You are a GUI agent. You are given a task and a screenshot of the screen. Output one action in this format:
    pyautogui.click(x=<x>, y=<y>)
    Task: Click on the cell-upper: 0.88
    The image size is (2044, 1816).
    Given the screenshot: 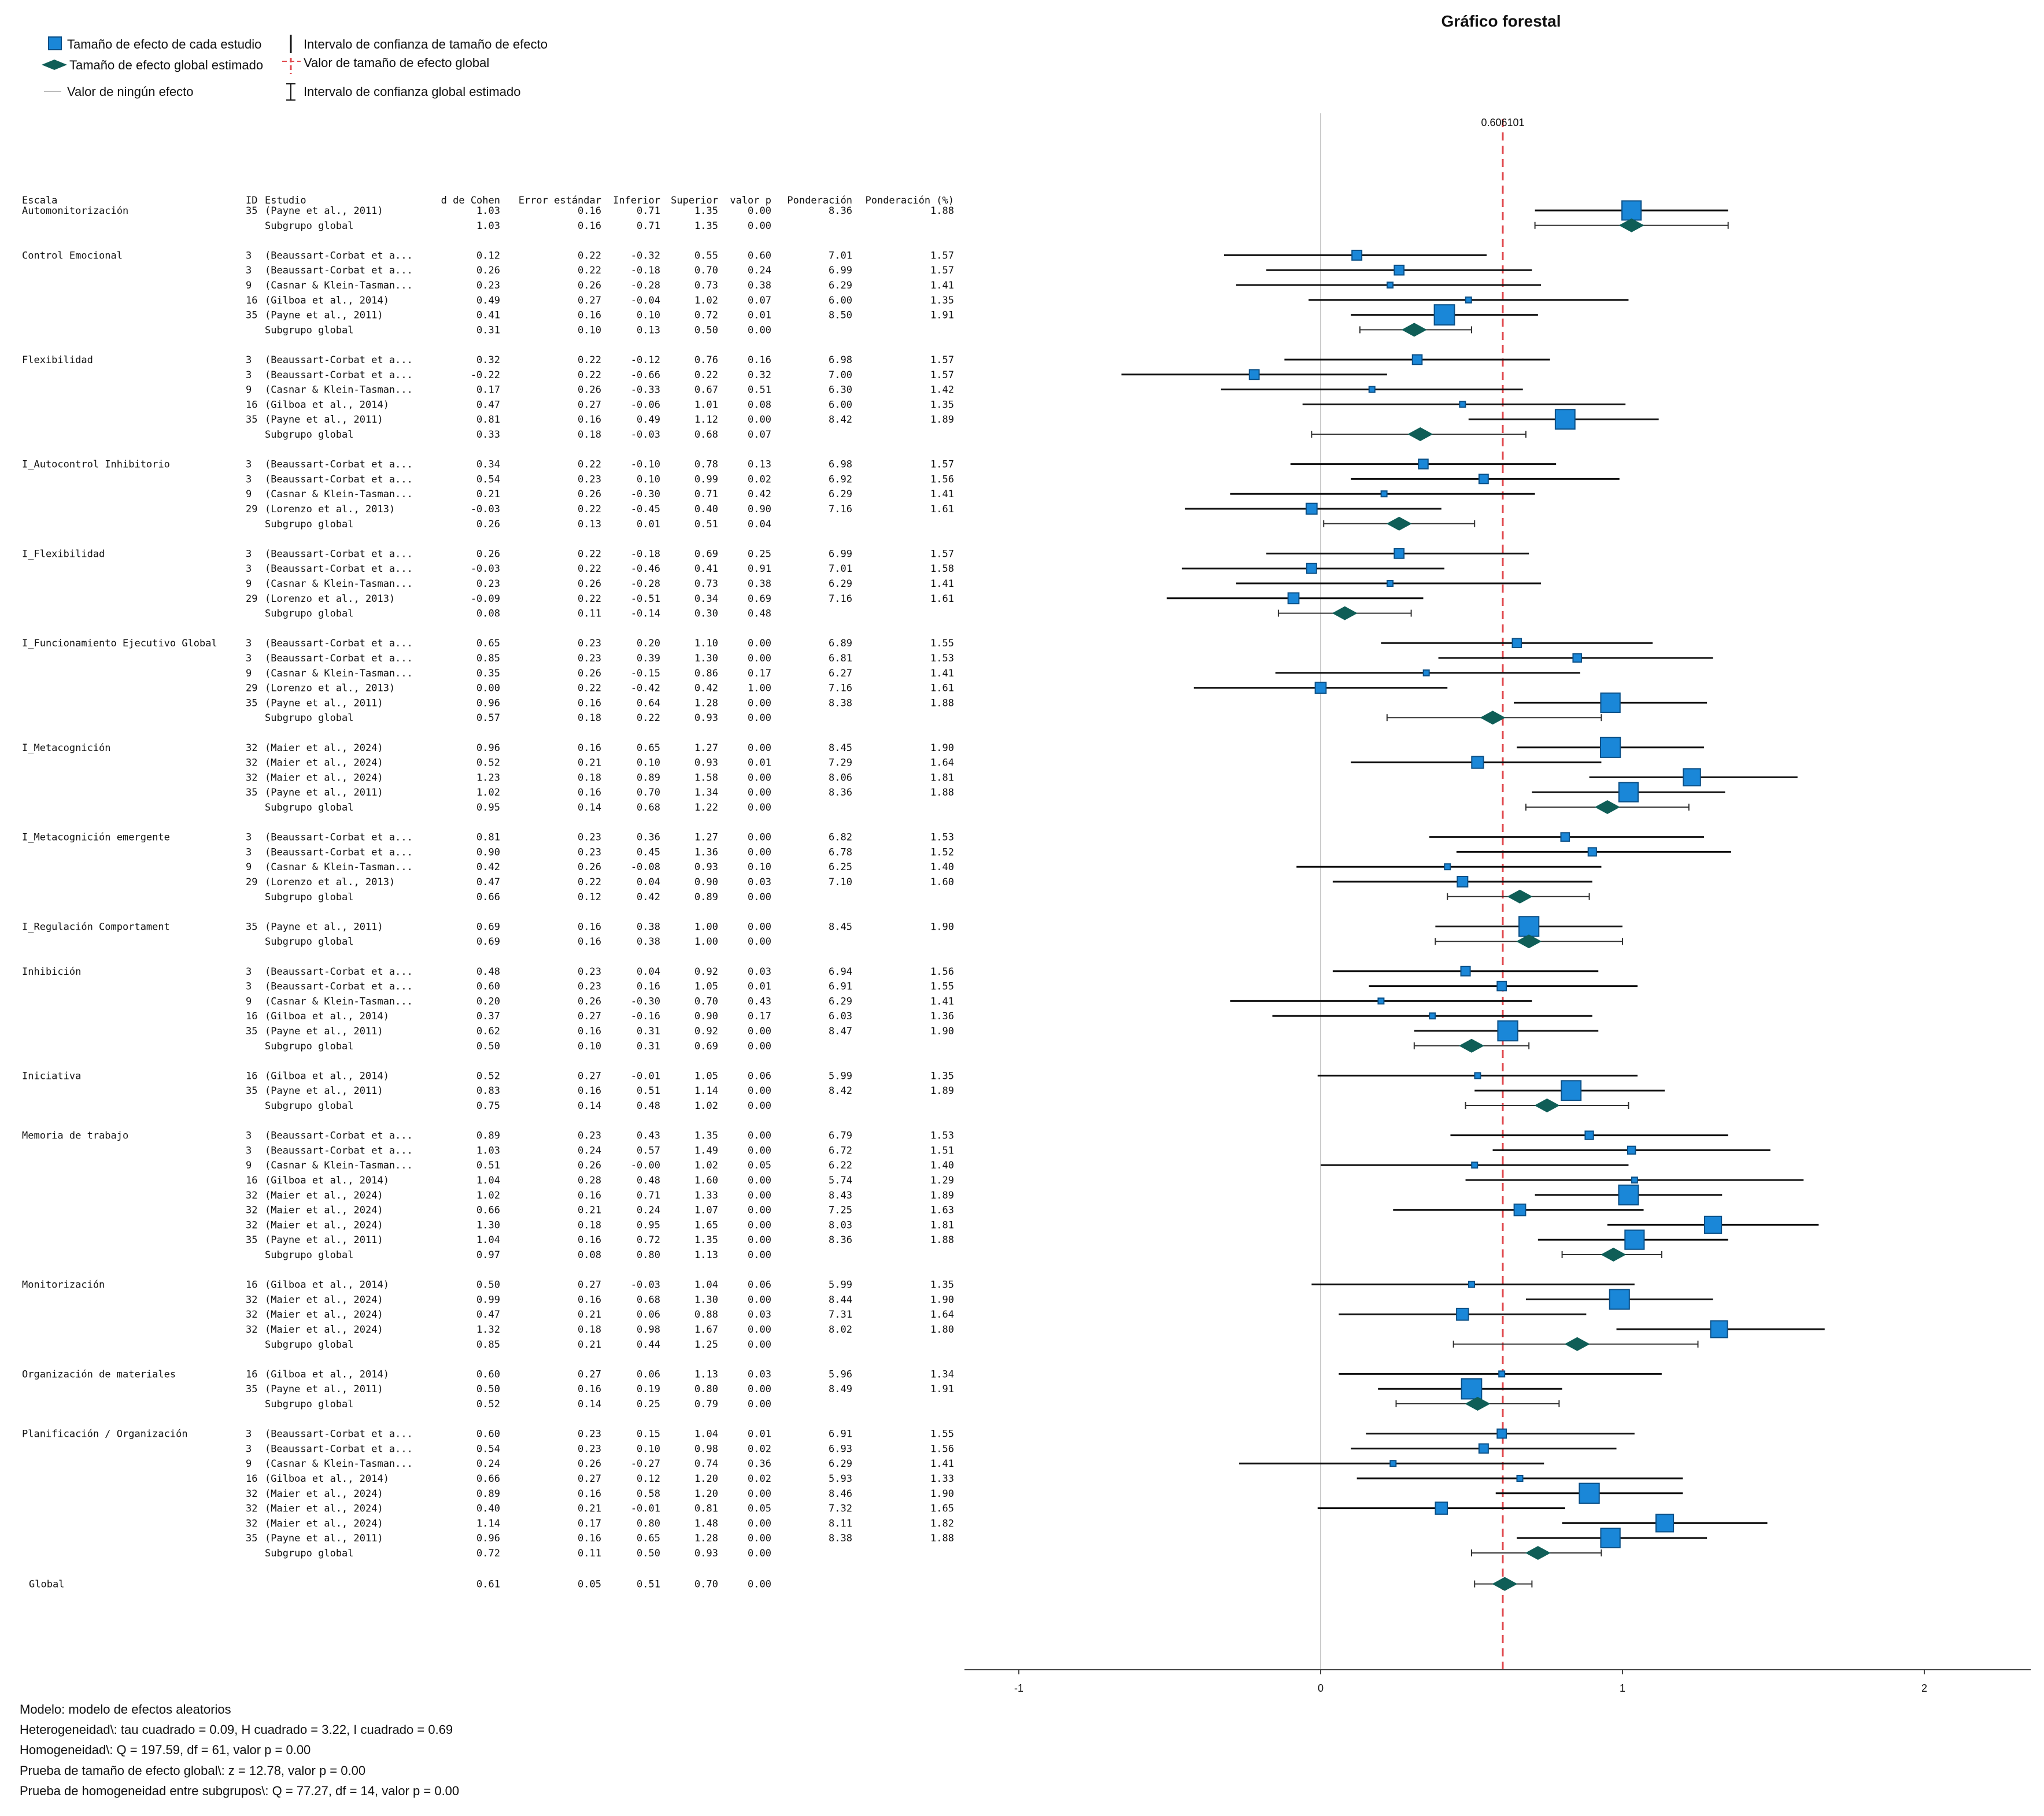 What is the action you would take?
    pyautogui.click(x=706, y=1315)
    